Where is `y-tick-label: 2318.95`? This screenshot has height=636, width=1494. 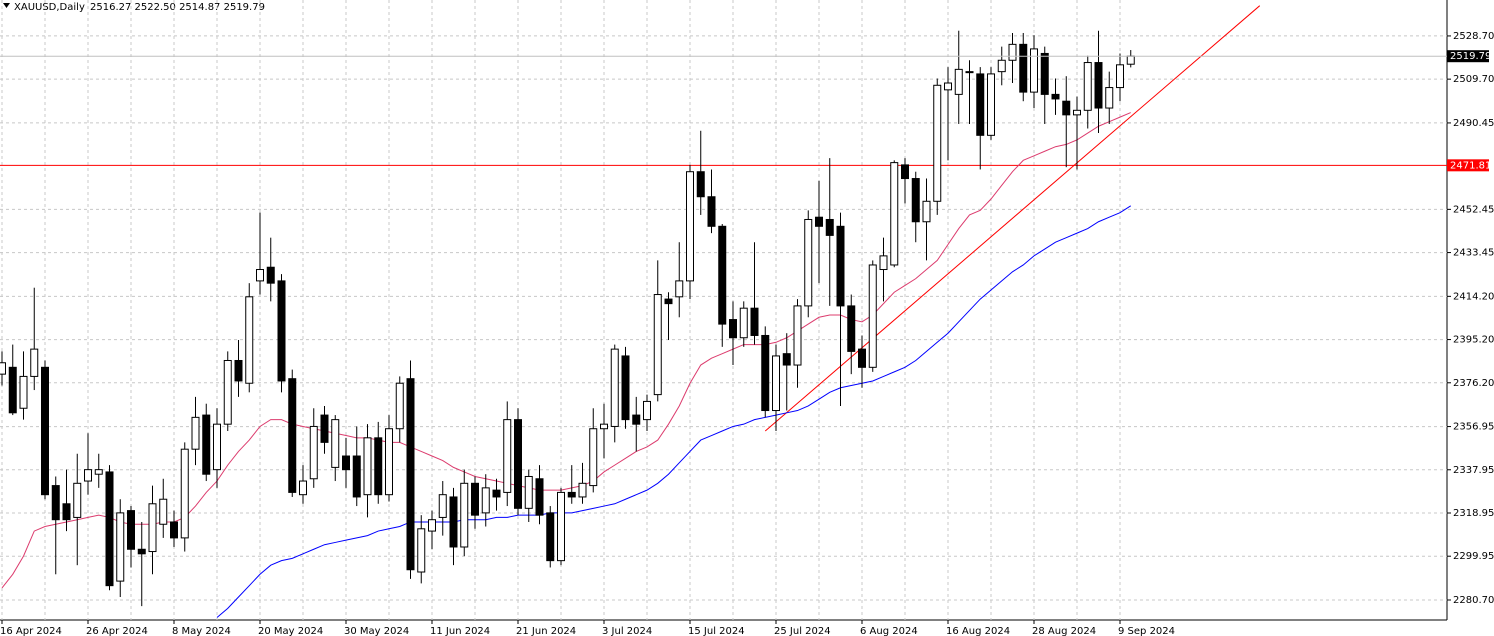
y-tick-label: 2318.95 is located at coordinates (1473, 513).